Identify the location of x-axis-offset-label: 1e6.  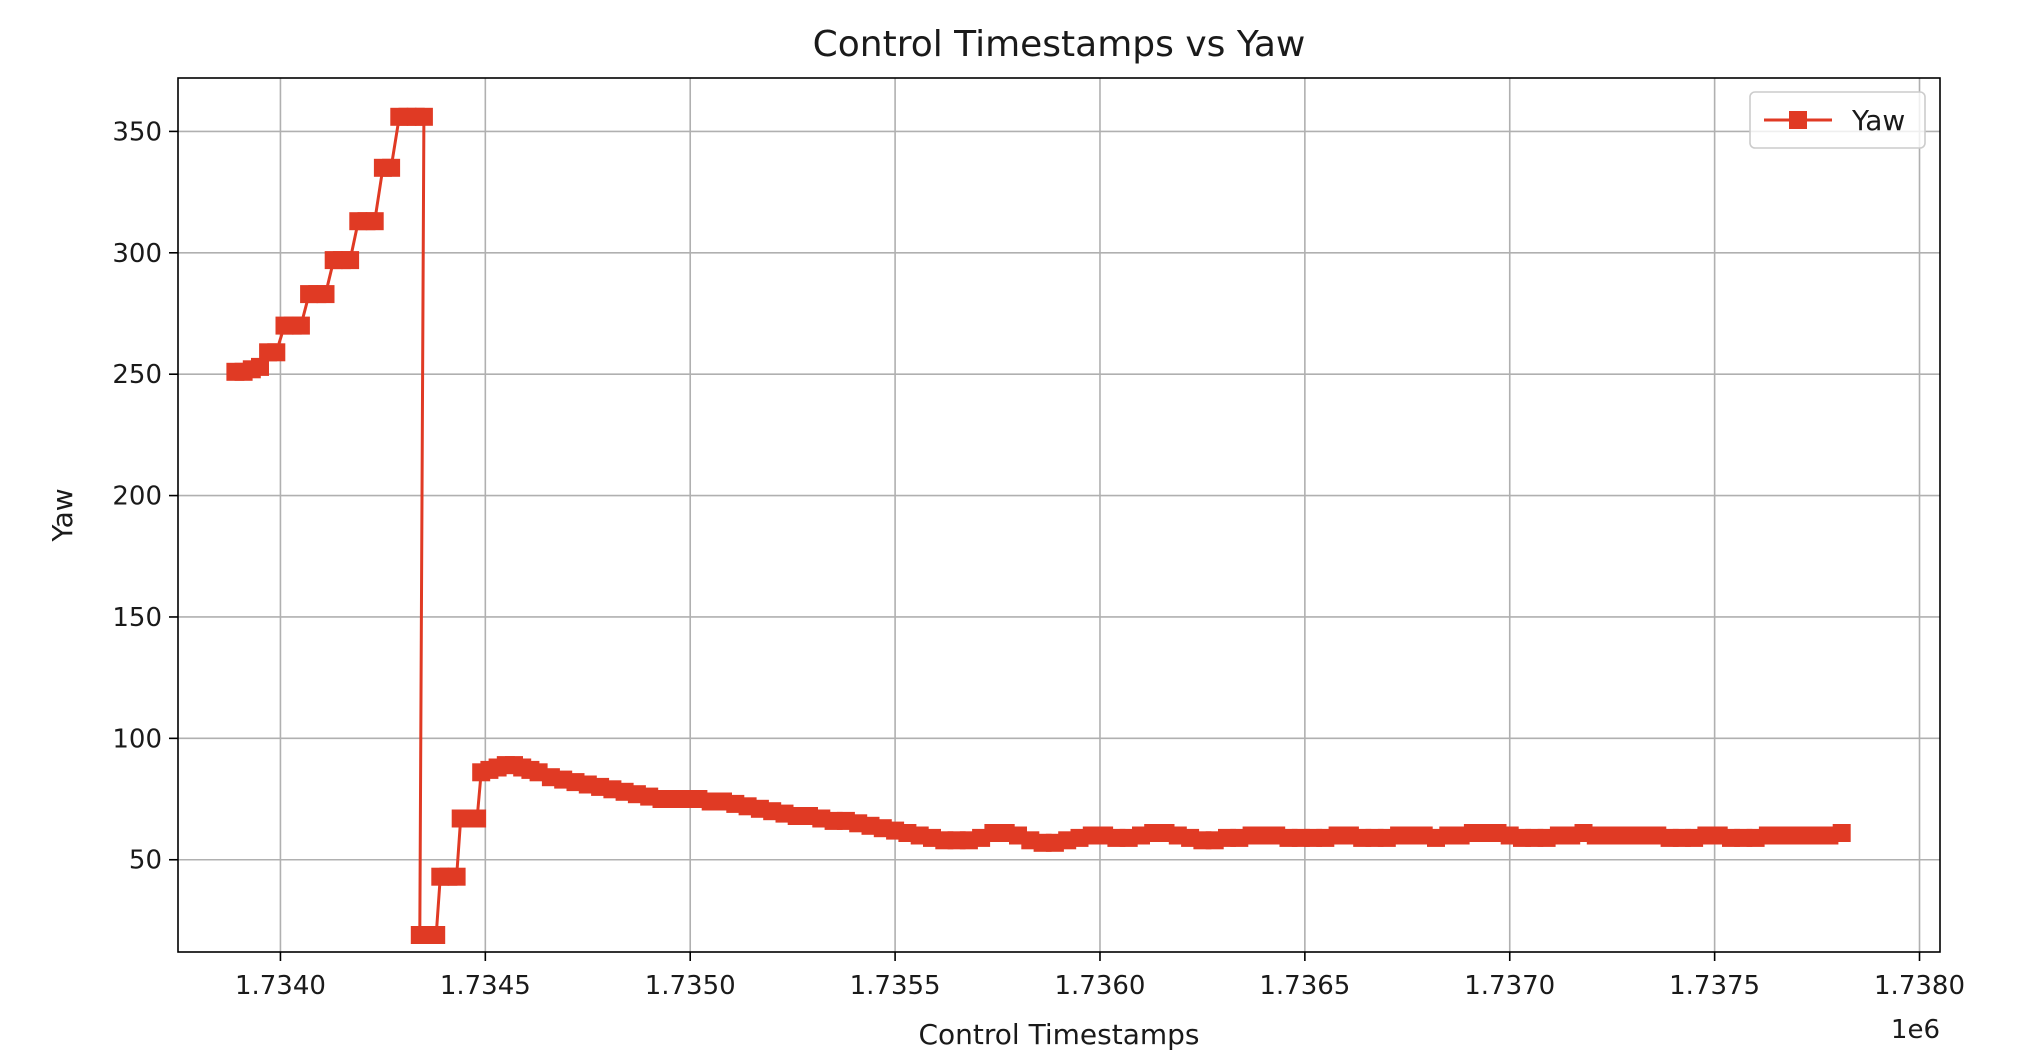
(1915, 1030).